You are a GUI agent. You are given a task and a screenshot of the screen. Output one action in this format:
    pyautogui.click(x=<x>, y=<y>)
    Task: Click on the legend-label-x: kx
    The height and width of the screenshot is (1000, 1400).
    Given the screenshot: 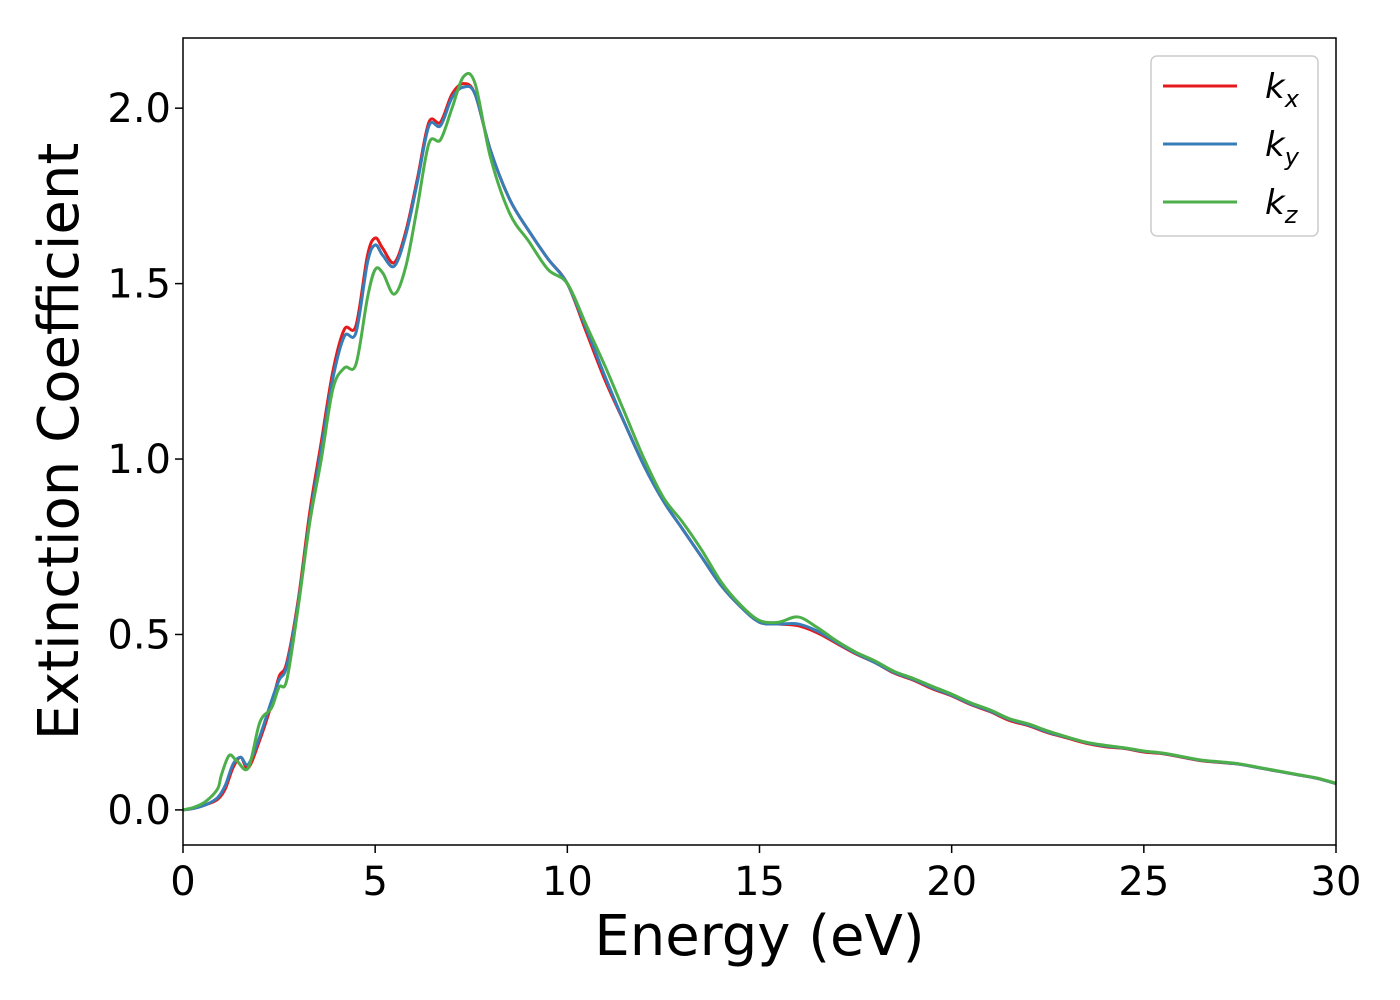 What is the action you would take?
    pyautogui.click(x=1282, y=90)
    